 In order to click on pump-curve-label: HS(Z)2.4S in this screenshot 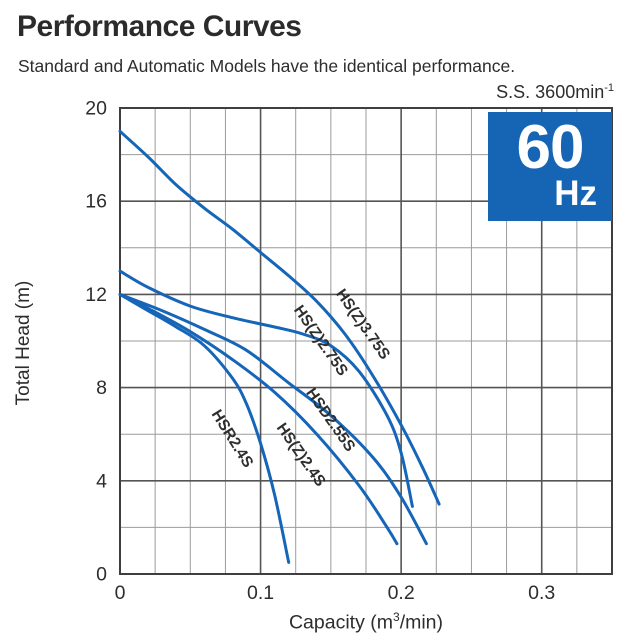, I will do `click(301, 455)`.